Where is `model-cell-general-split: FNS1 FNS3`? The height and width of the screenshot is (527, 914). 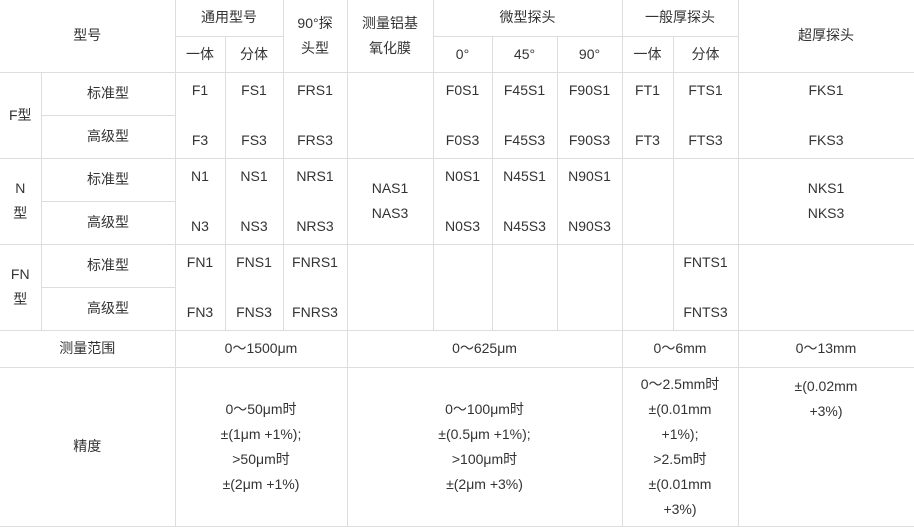
model-cell-general-split: FNS1 FNS3 is located at coordinates (254, 287).